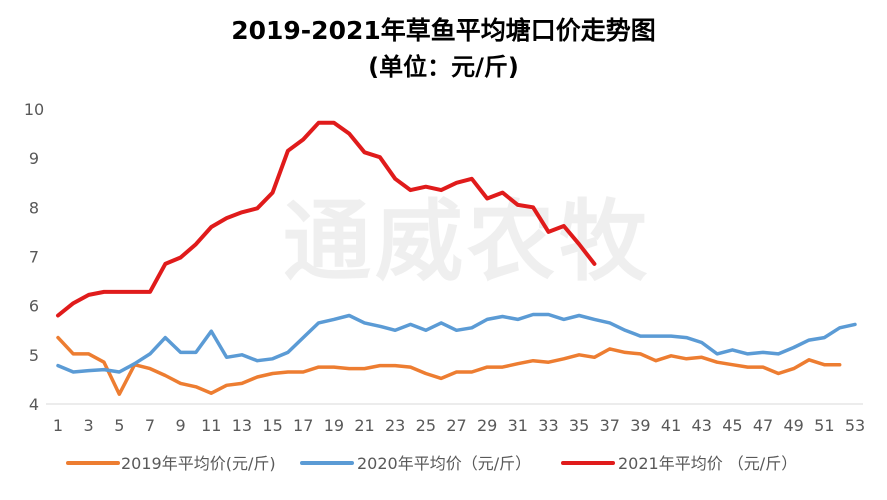  Describe the element at coordinates (426, 425) in the screenshot. I see `x-tick-label: 25` at that location.